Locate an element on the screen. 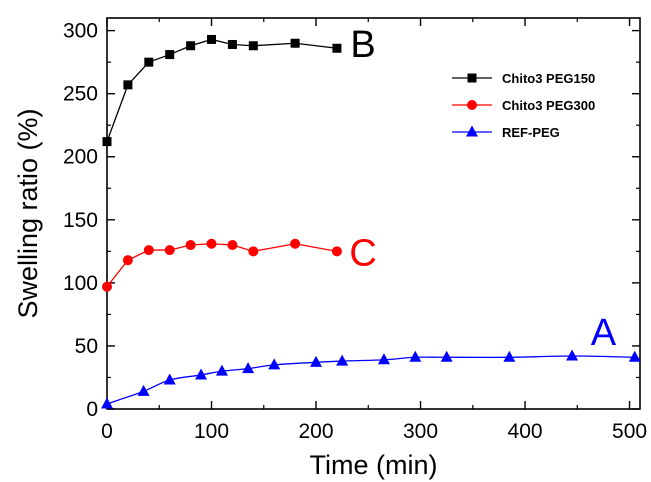 This screenshot has width=651, height=482. y-tick-label: 250 is located at coordinates (80, 94).